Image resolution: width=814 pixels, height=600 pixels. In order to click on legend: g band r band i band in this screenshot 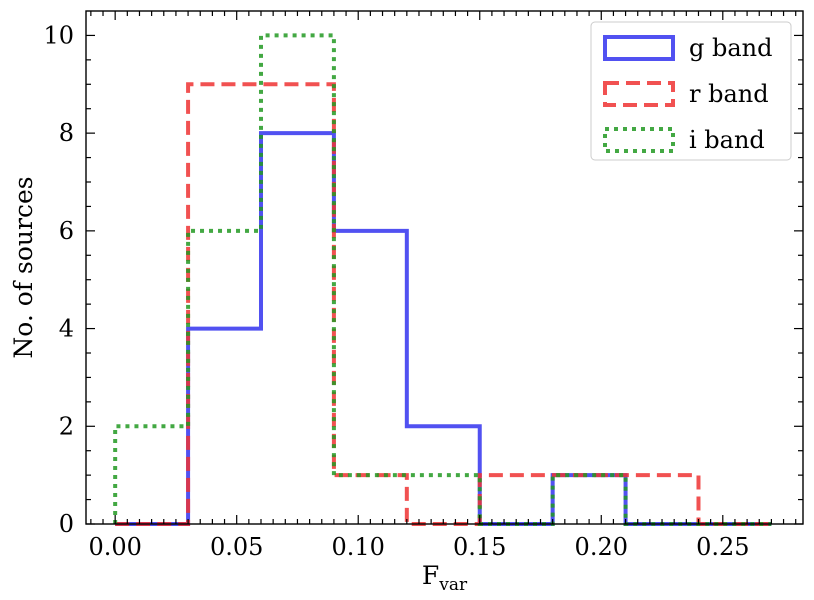, I will do `click(691, 91)`.